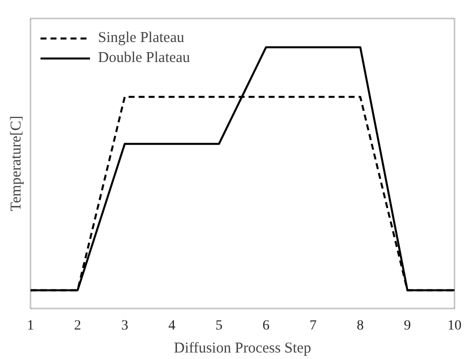 Image resolution: width=474 pixels, height=359 pixels. Describe the element at coordinates (30, 326) in the screenshot. I see `x-tick-label: 1` at that location.